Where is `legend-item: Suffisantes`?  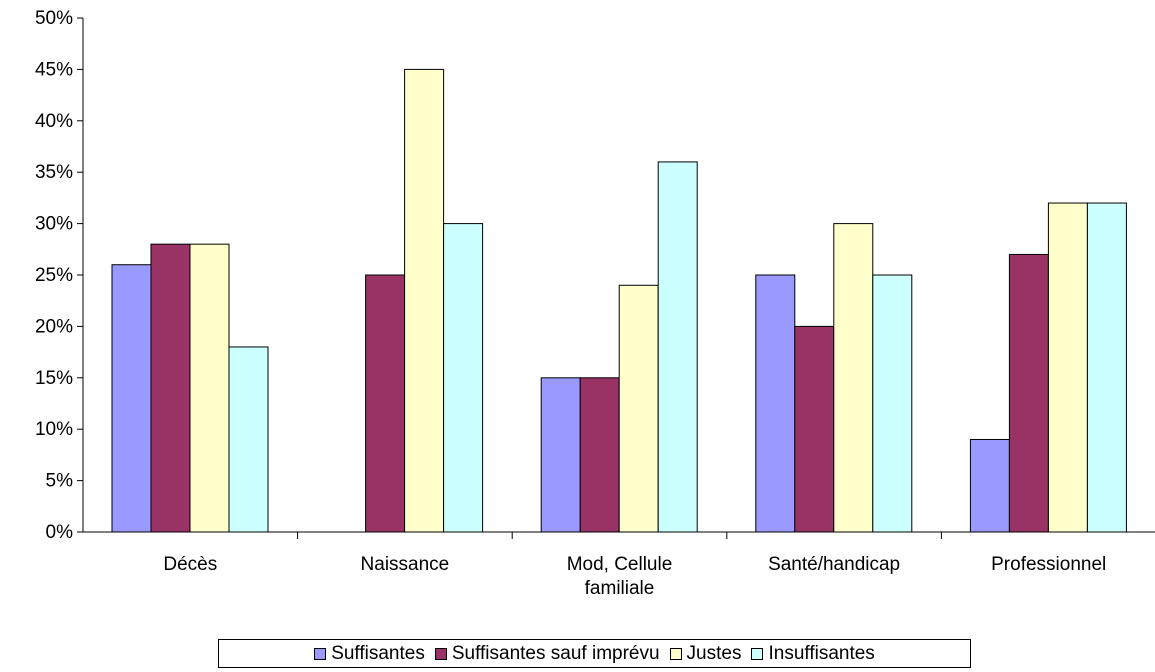 legend-item: Suffisantes is located at coordinates (369, 654).